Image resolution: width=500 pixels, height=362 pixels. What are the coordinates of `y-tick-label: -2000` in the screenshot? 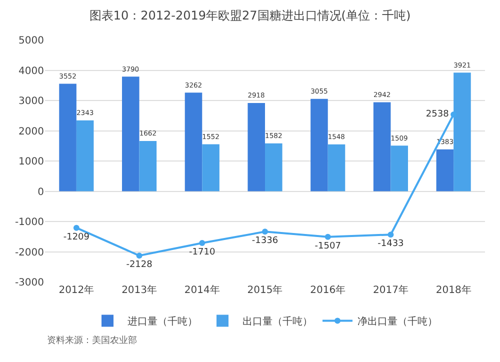 It's located at (29, 252).